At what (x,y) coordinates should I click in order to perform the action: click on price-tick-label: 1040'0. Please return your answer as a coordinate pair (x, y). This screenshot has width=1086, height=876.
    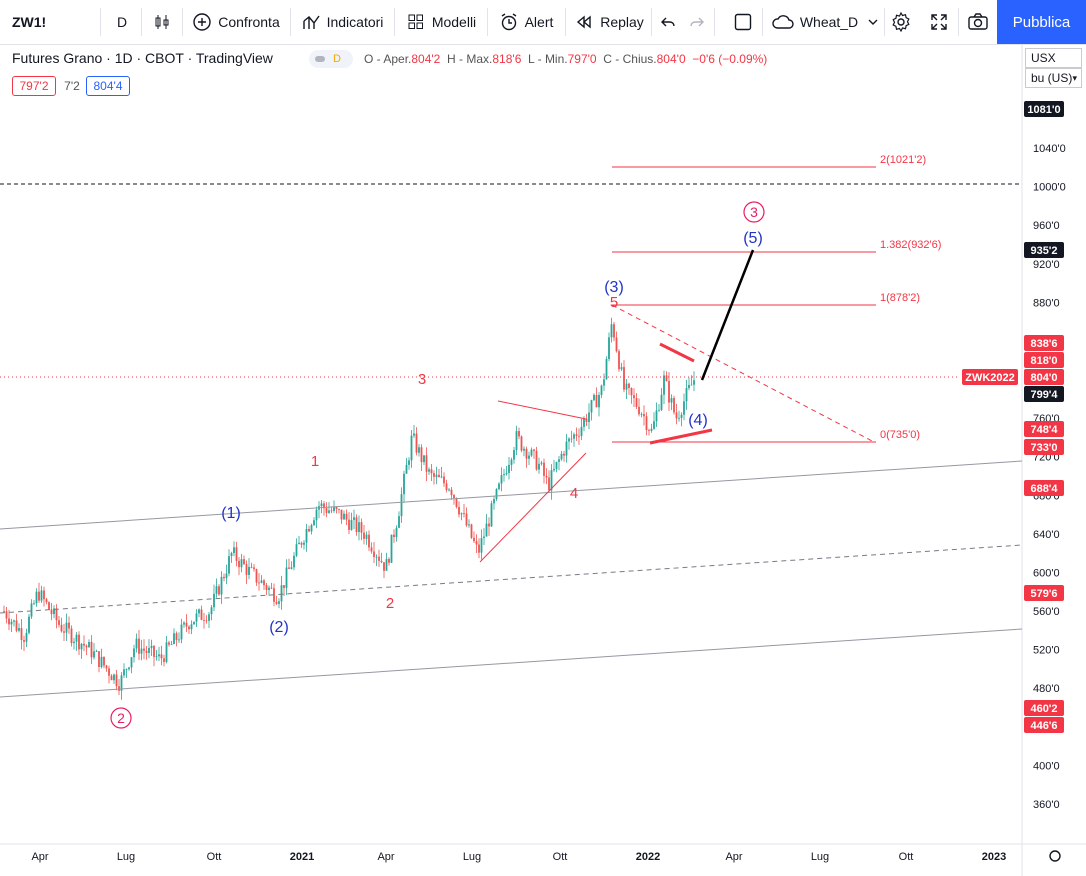
    Looking at the image, I should click on (1049, 149).